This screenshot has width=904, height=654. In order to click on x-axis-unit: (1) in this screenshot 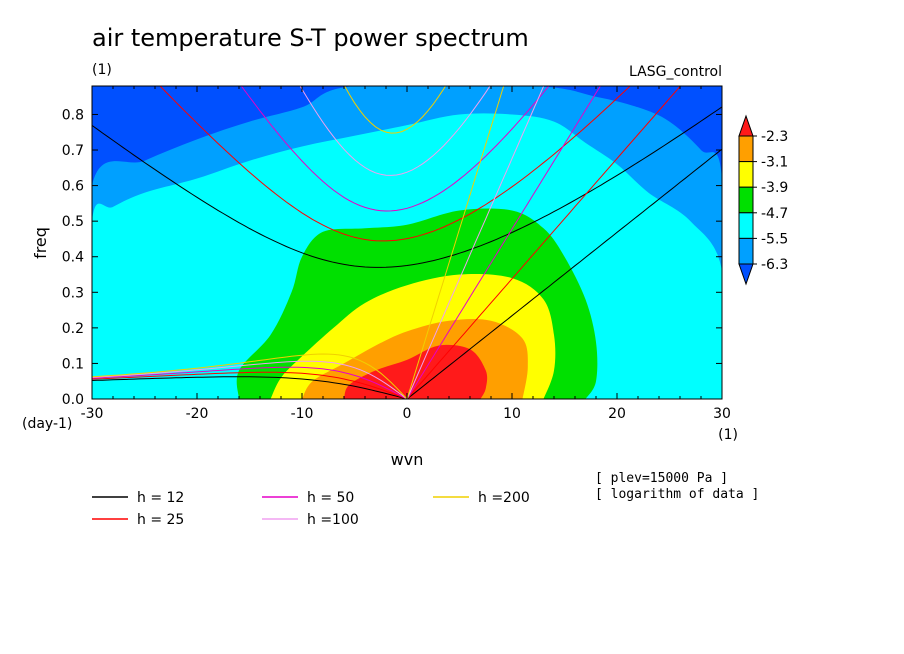, I will do `click(728, 435)`.